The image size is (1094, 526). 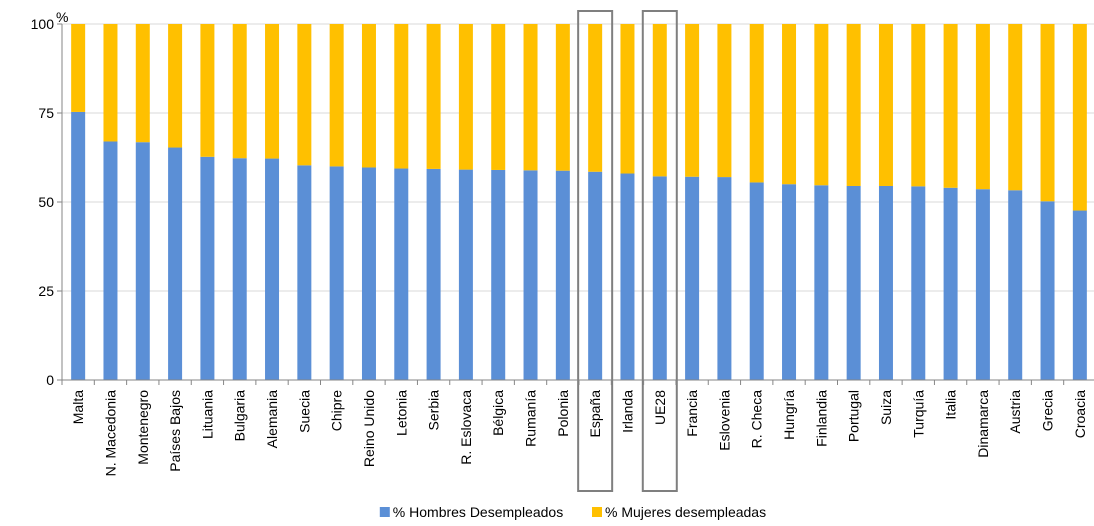 What do you see at coordinates (466, 427) in the screenshot?
I see `category-label: R. Eslovaca` at bounding box center [466, 427].